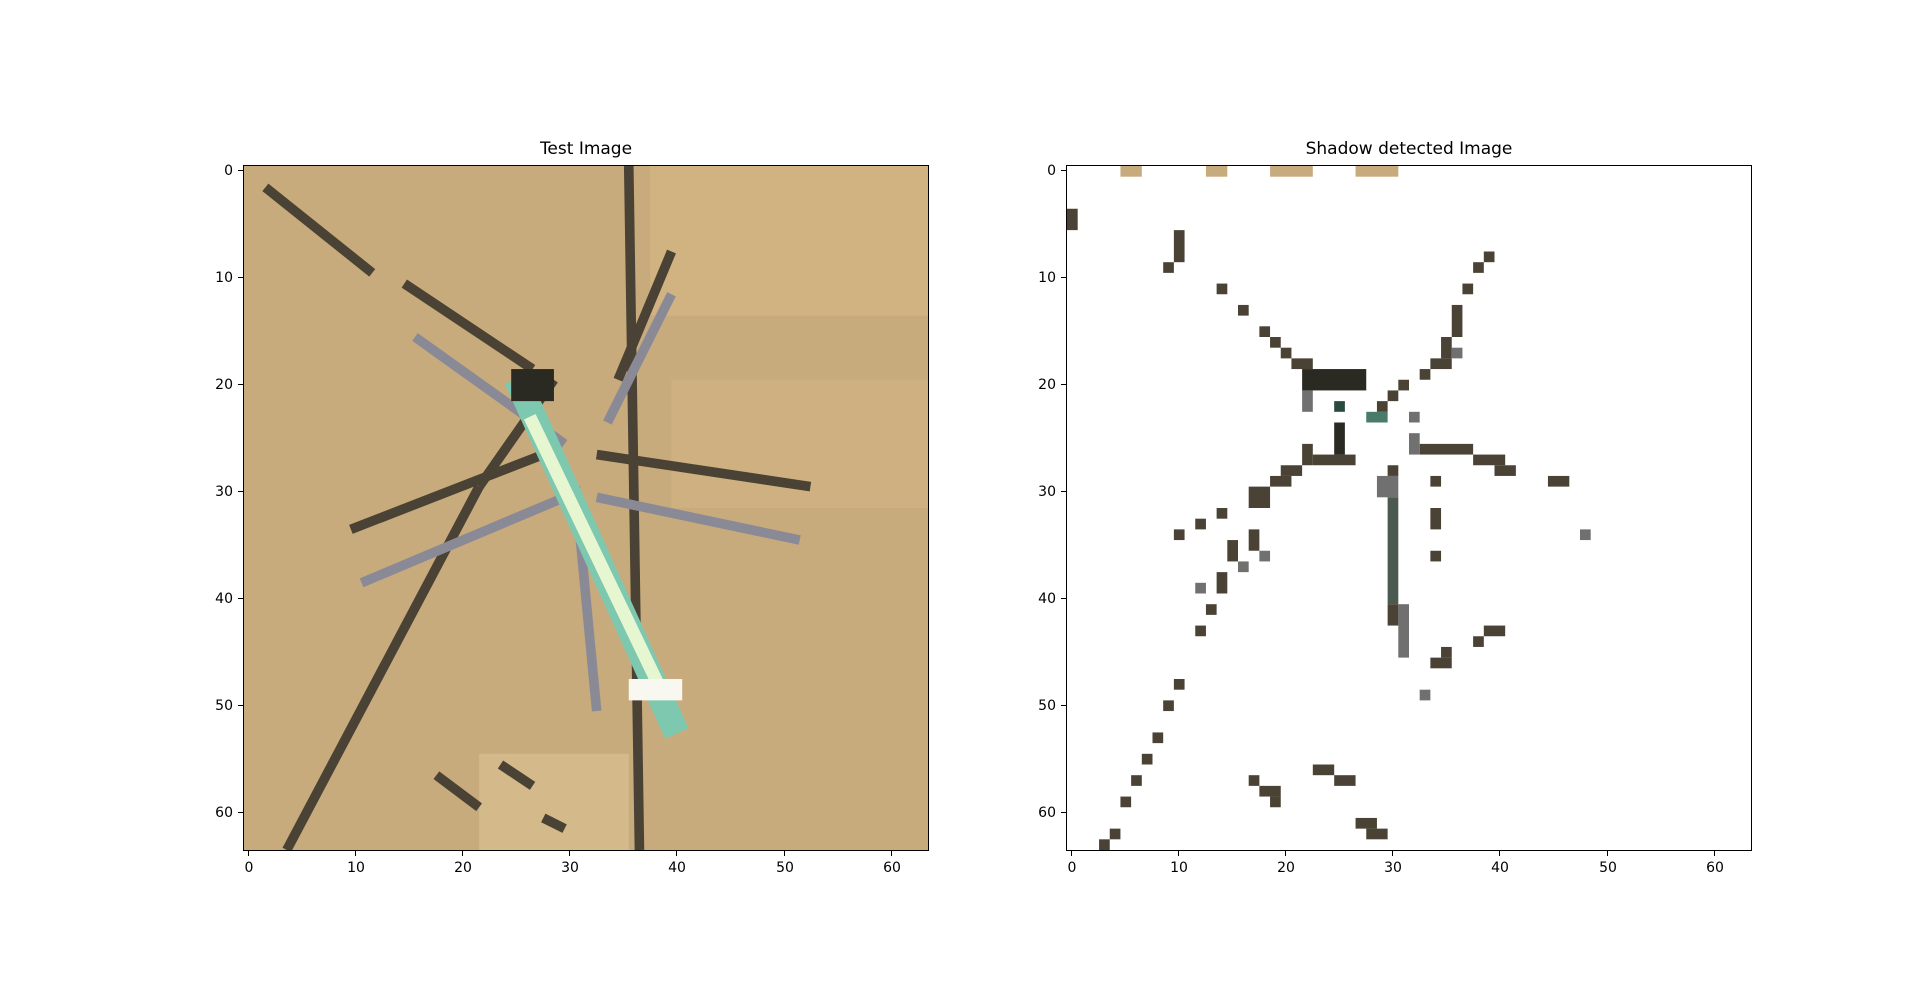  I want to click on left-panel-title: Test Image, so click(586, 149).